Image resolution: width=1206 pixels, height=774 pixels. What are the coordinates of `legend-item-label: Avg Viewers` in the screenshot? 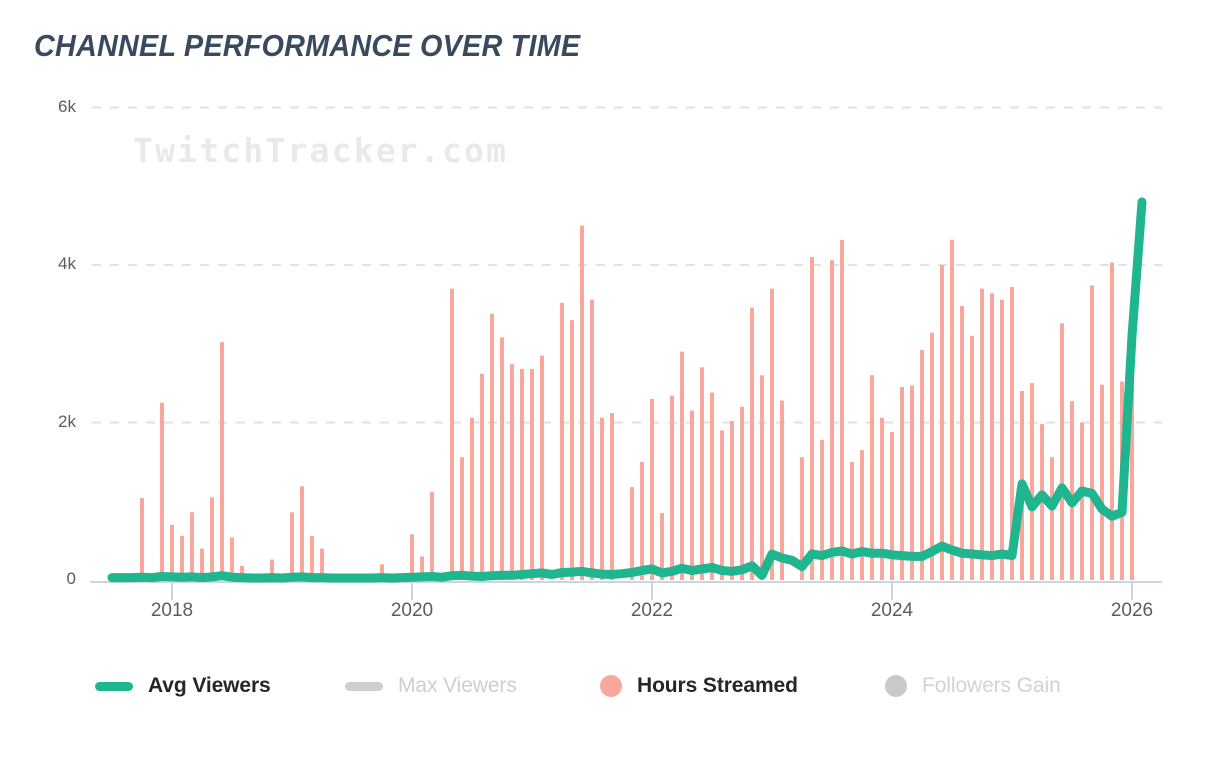 It's located at (209, 685).